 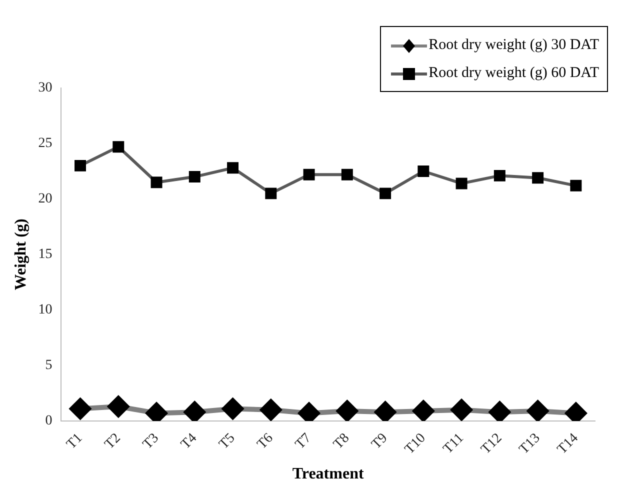 I want to click on y-tick-label: 5, so click(x=48, y=366).